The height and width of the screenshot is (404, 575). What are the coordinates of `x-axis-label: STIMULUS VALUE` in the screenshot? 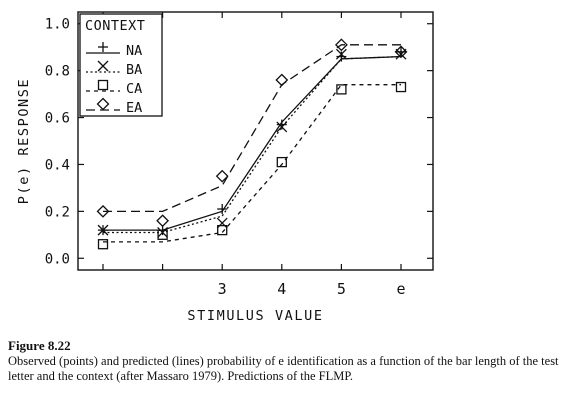 It's located at (255, 316).